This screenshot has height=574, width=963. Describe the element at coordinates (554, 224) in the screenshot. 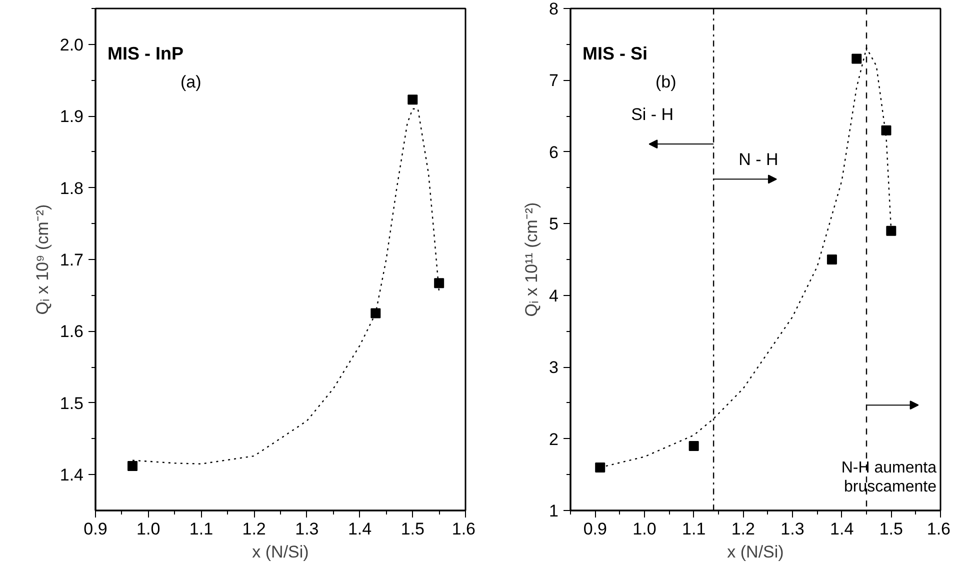

I see `y-tick-label: 5` at that location.